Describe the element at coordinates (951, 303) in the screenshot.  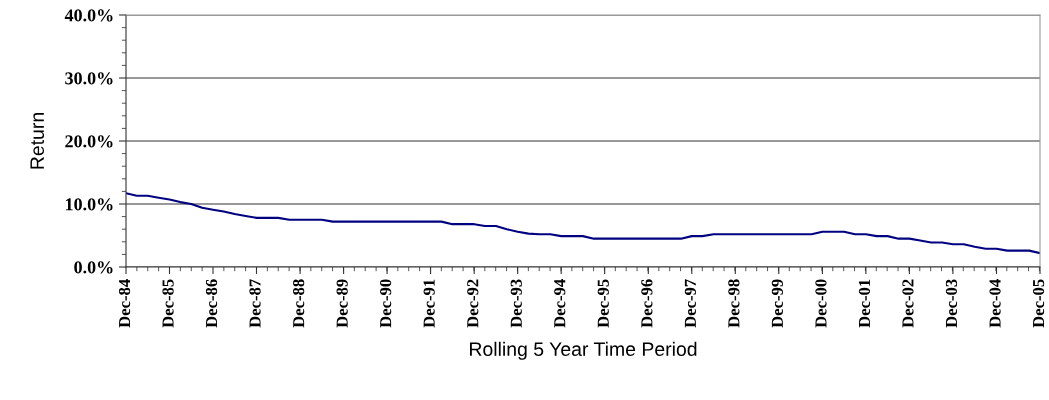
I see `x-tick-label: Dec-03` at that location.